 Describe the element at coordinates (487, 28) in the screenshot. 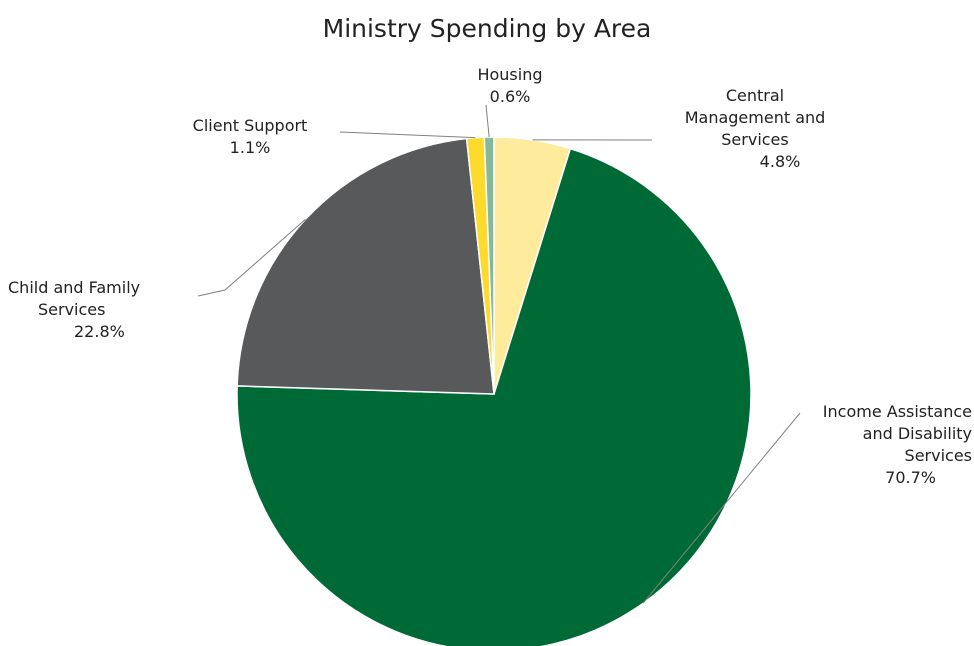

I see `chart-title: Ministry Spending by Area` at that location.